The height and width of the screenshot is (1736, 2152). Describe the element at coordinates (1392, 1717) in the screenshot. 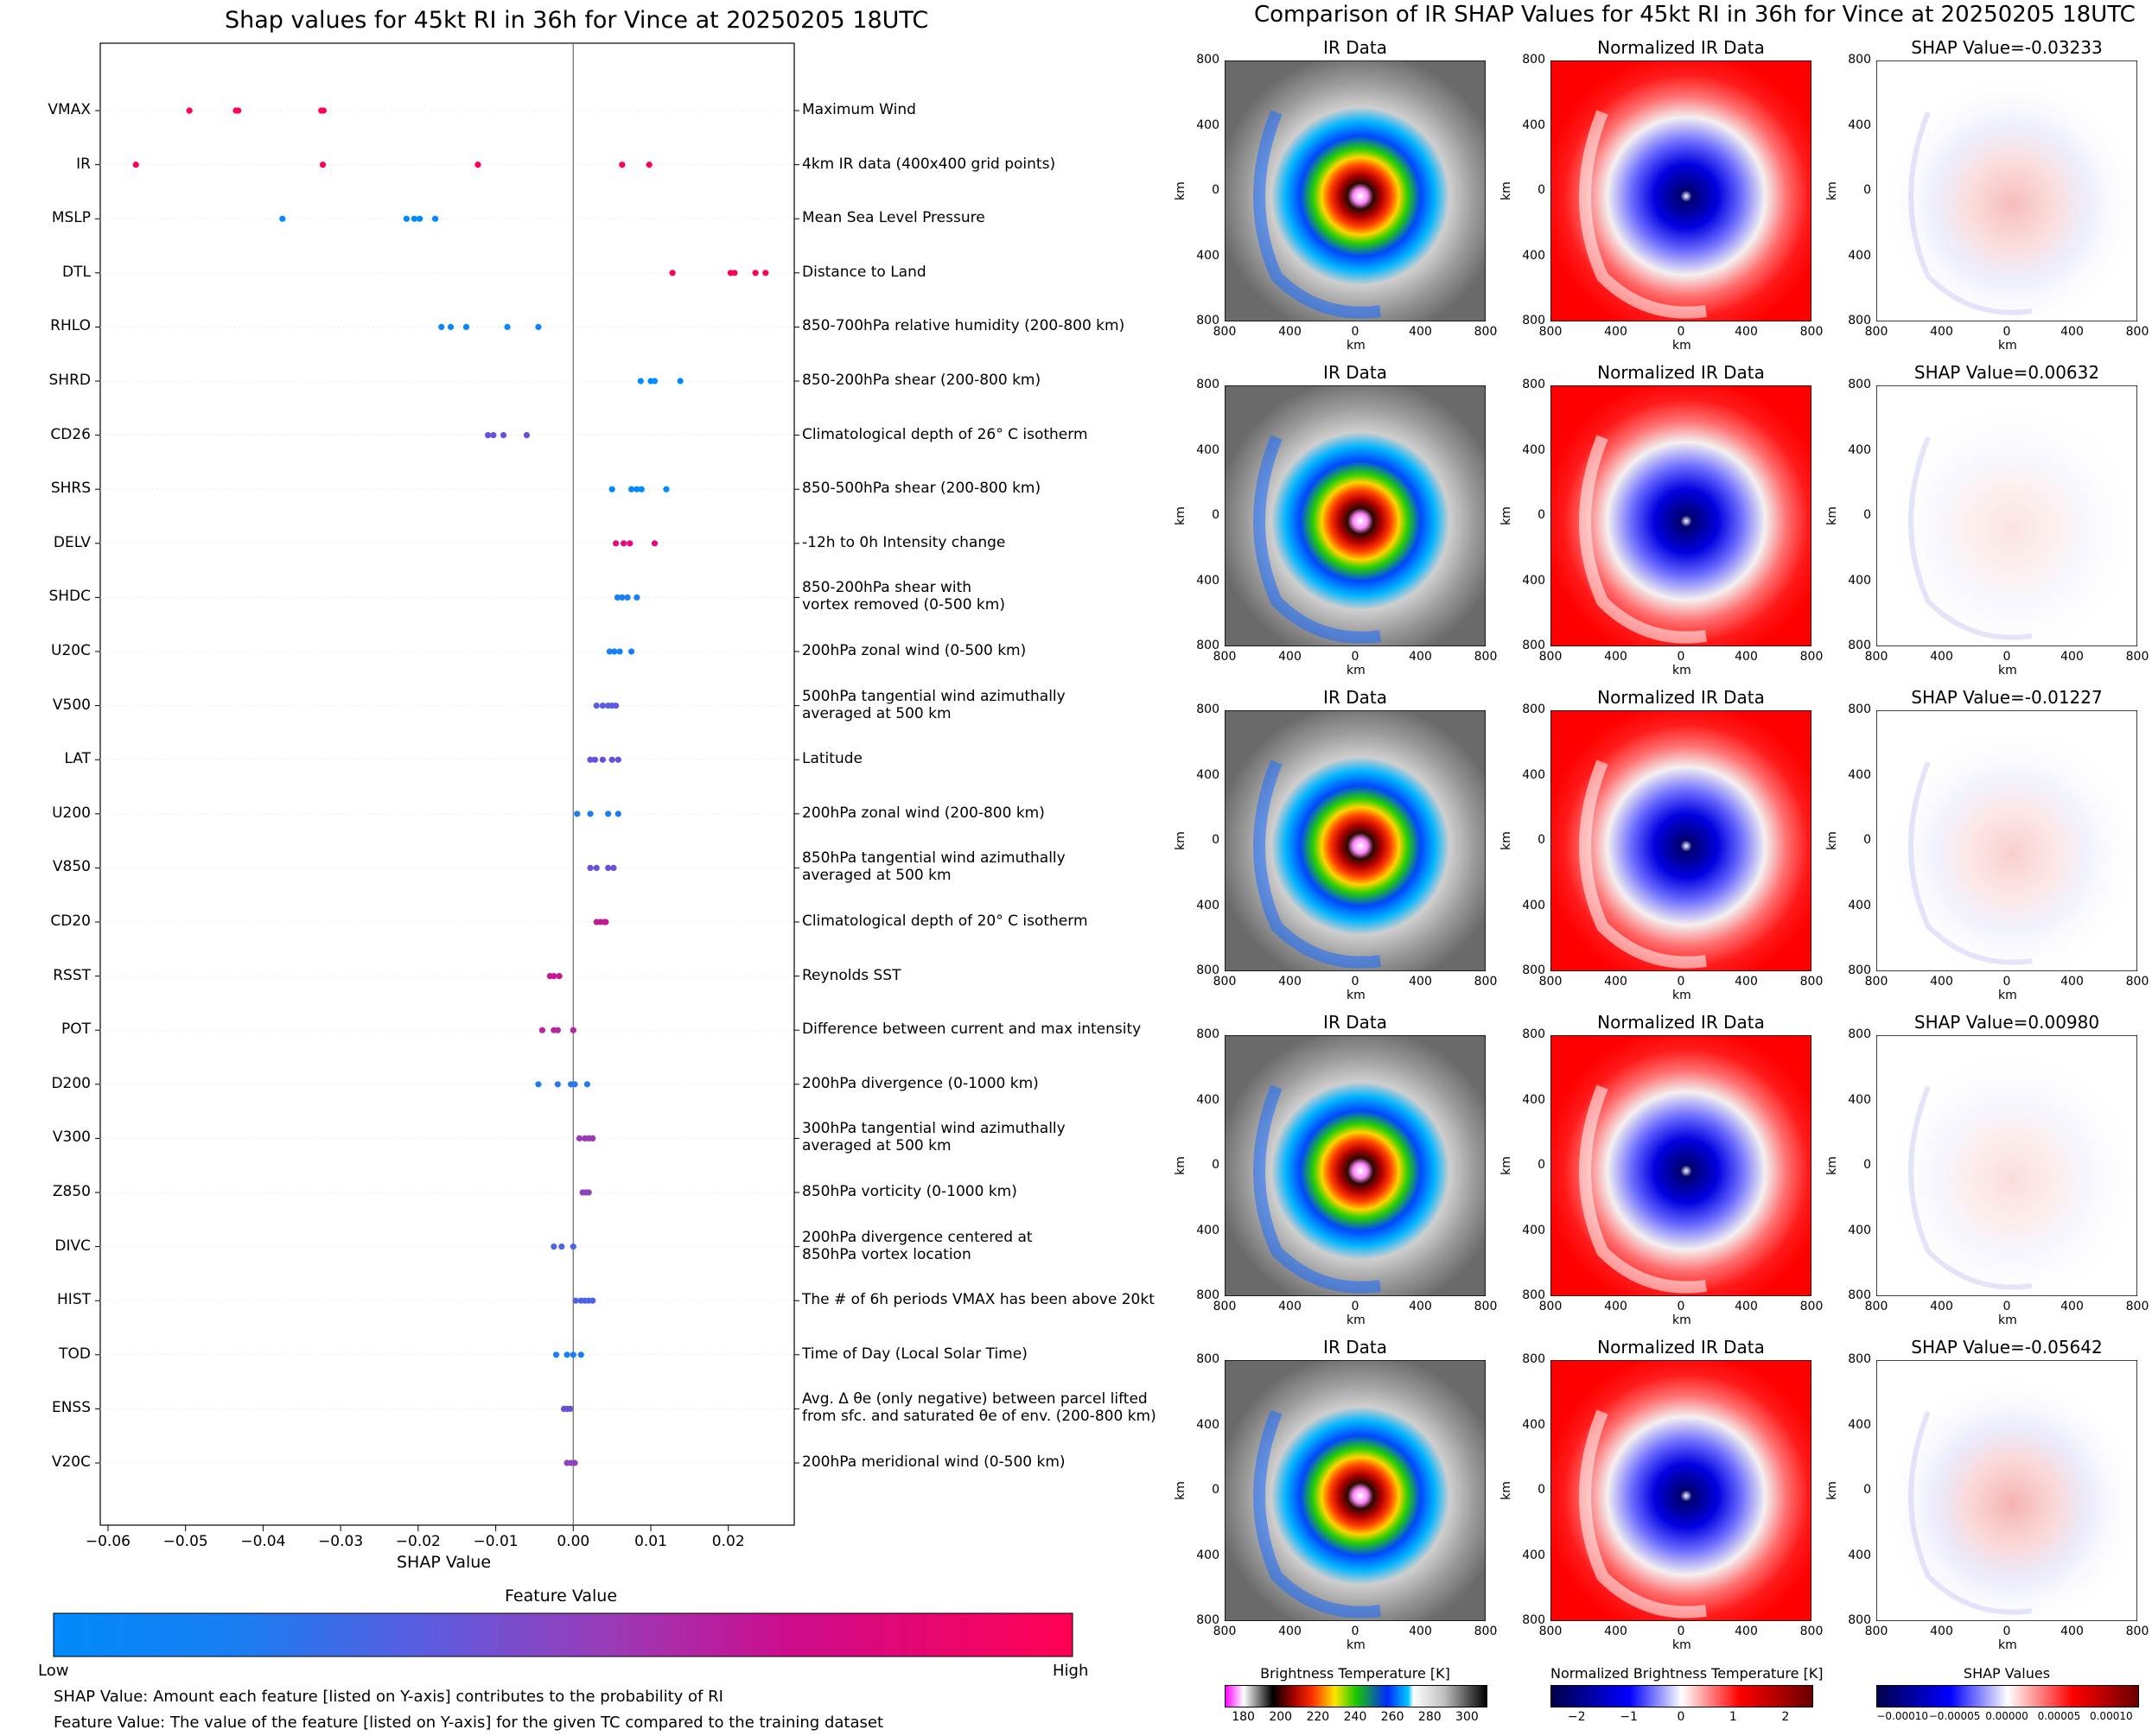

I see `colorbar-tick-label: 260` at that location.